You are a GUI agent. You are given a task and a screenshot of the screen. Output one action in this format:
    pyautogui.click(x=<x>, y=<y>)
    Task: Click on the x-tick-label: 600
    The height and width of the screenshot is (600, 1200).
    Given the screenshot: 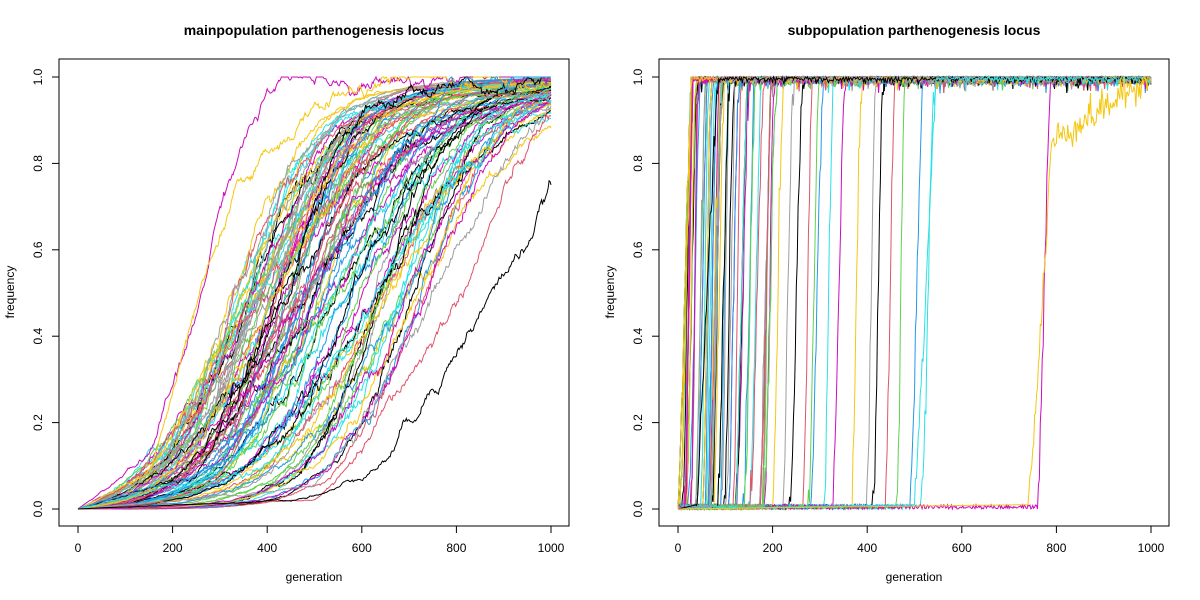 What is the action you would take?
    pyautogui.click(x=962, y=548)
    